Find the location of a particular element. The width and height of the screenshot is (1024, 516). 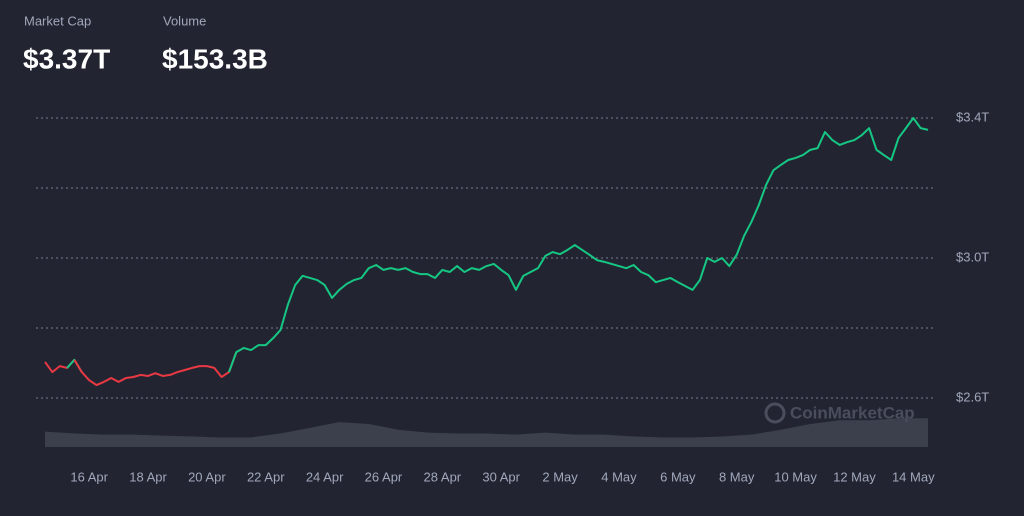

x-tick-label: 6 May is located at coordinates (678, 476).